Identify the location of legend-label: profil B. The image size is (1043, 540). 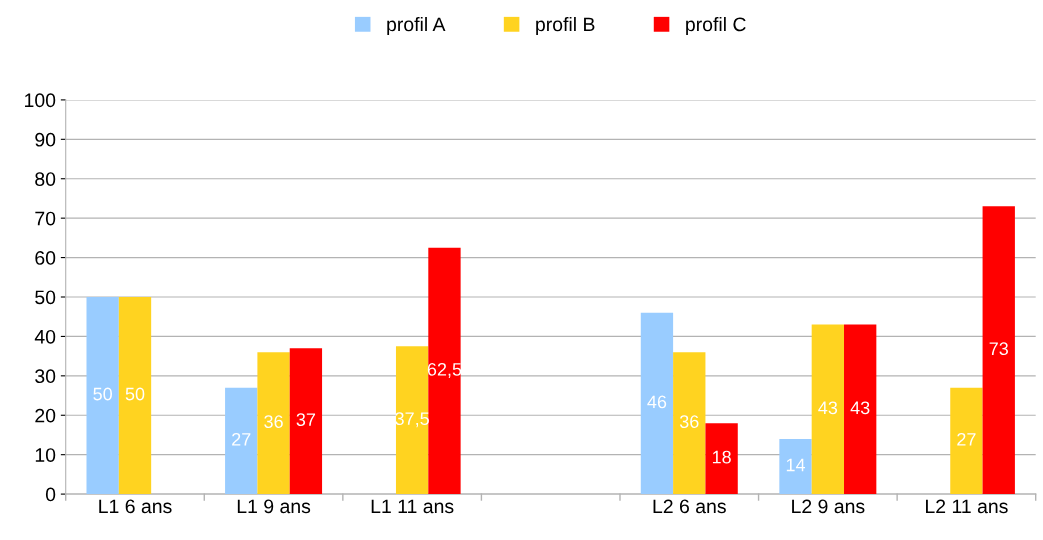
(565, 26).